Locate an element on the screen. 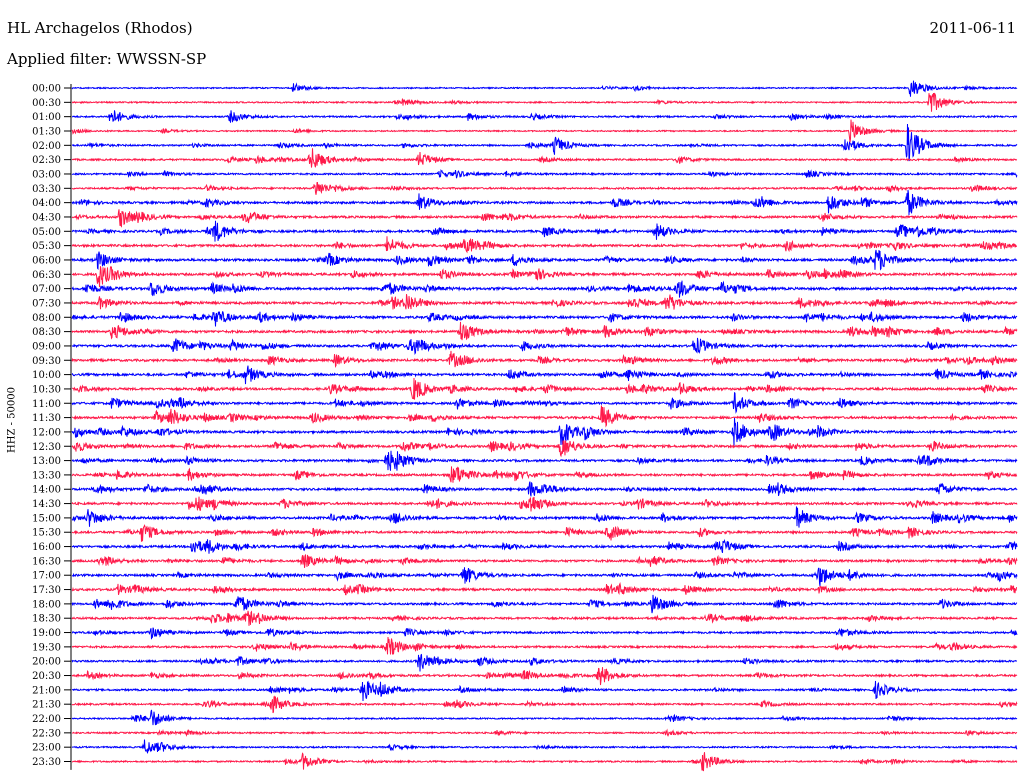 This screenshot has height=780, width=1024. filter-label: Applied filter: WWSSN-SP is located at coordinates (107, 59).